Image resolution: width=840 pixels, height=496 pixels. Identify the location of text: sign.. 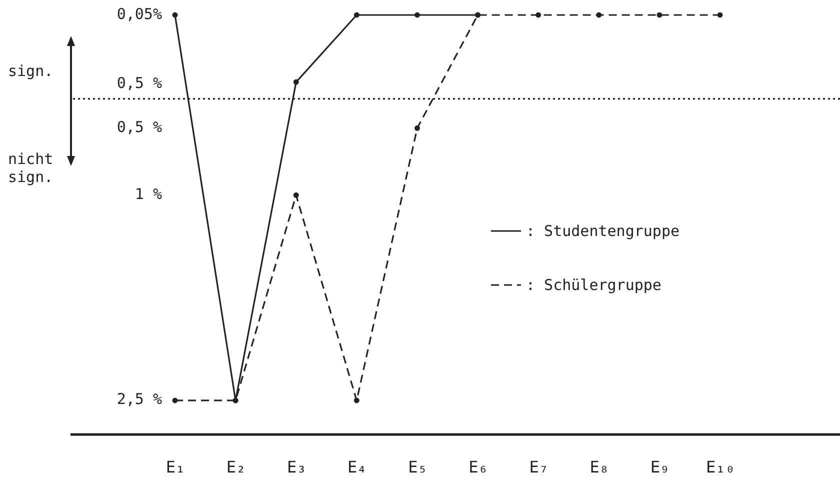
(31, 71).